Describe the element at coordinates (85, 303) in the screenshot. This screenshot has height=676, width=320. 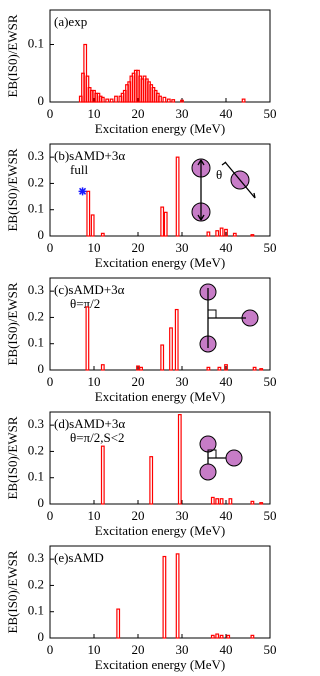
I see `panel-sublabel: θ=π/2` at that location.